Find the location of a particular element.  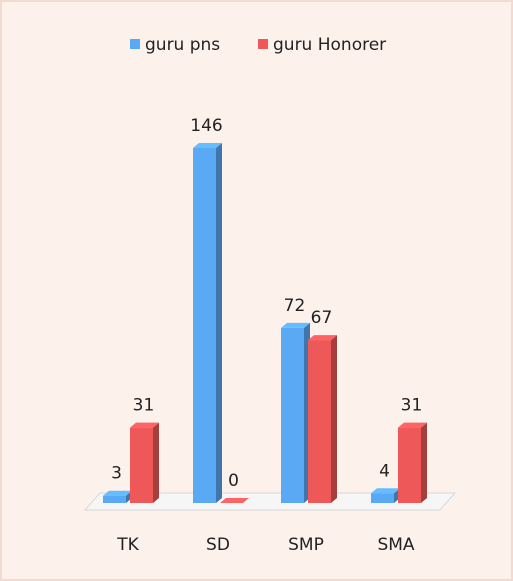

x-tick-label: SMP is located at coordinates (306, 545).